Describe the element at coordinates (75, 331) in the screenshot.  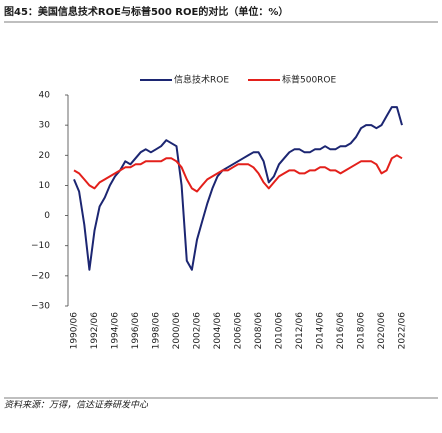
I see `x-tick-label: 1990/06` at that location.